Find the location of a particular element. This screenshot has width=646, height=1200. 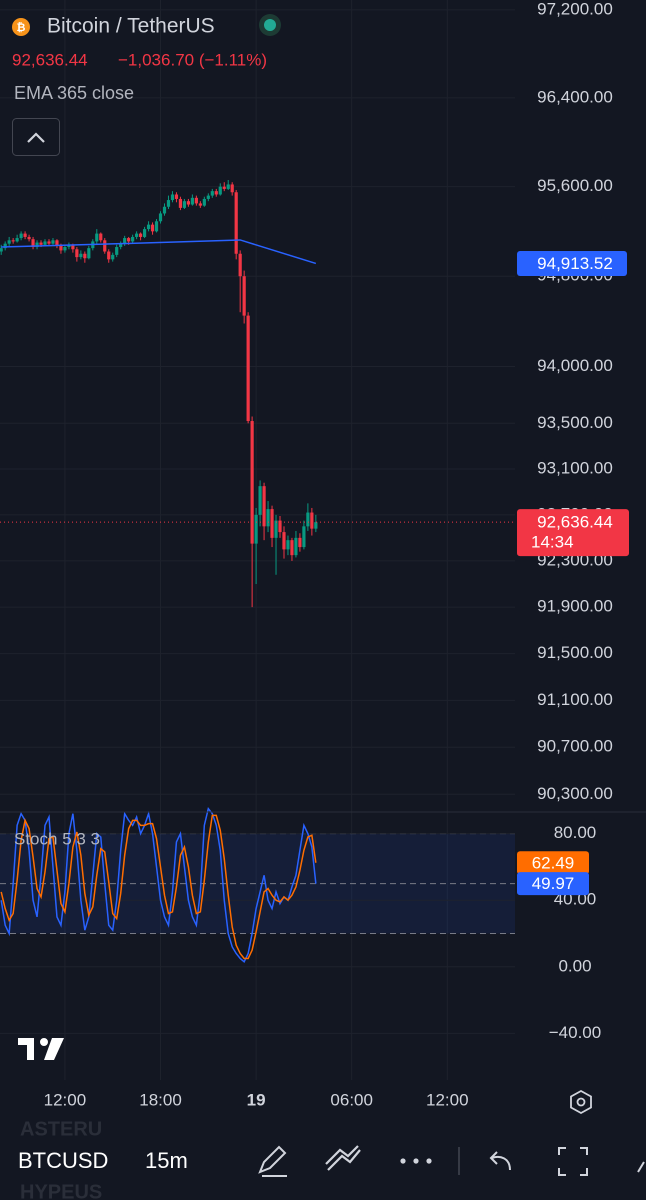

fullscreen-button is located at coordinates (573, 1161).